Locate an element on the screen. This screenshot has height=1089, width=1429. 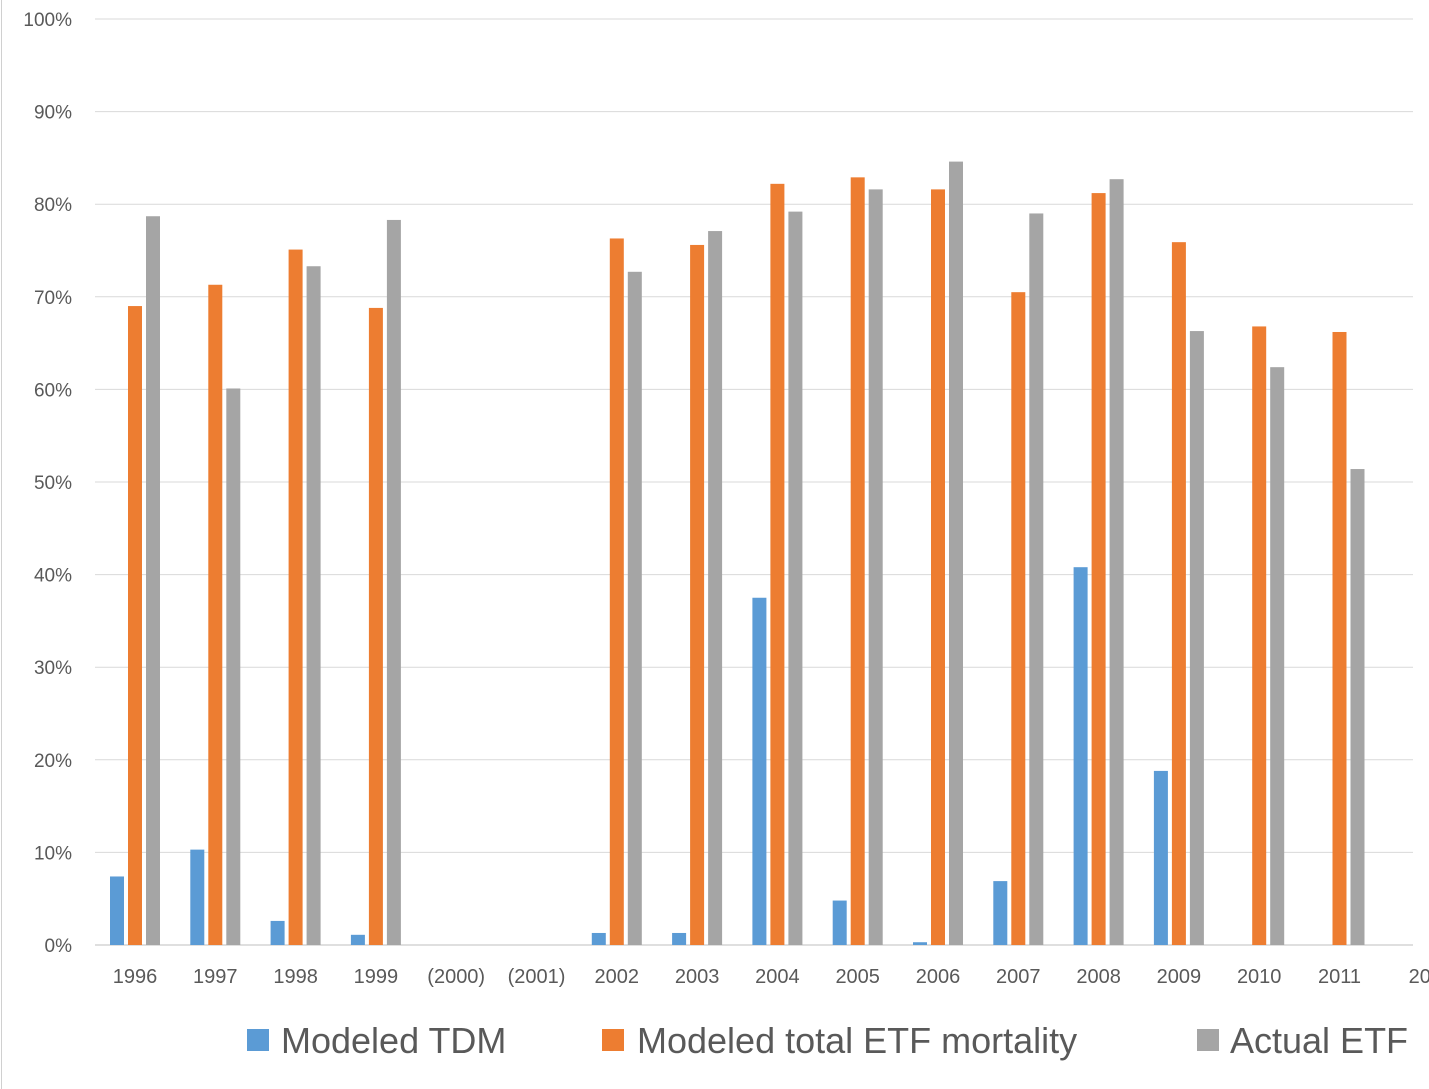
bar-actual-etf-2003 is located at coordinates (715, 588).